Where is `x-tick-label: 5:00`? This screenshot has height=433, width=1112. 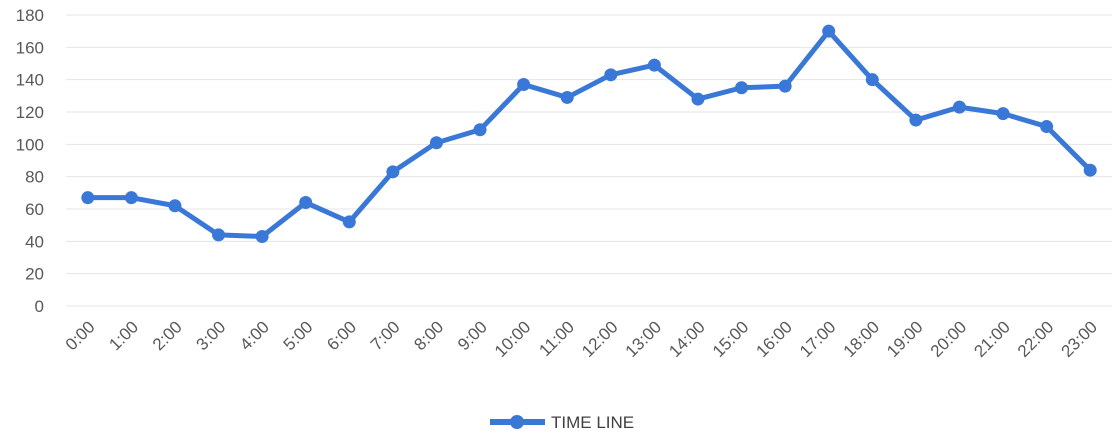
x-tick-label: 5:00 is located at coordinates (298, 335).